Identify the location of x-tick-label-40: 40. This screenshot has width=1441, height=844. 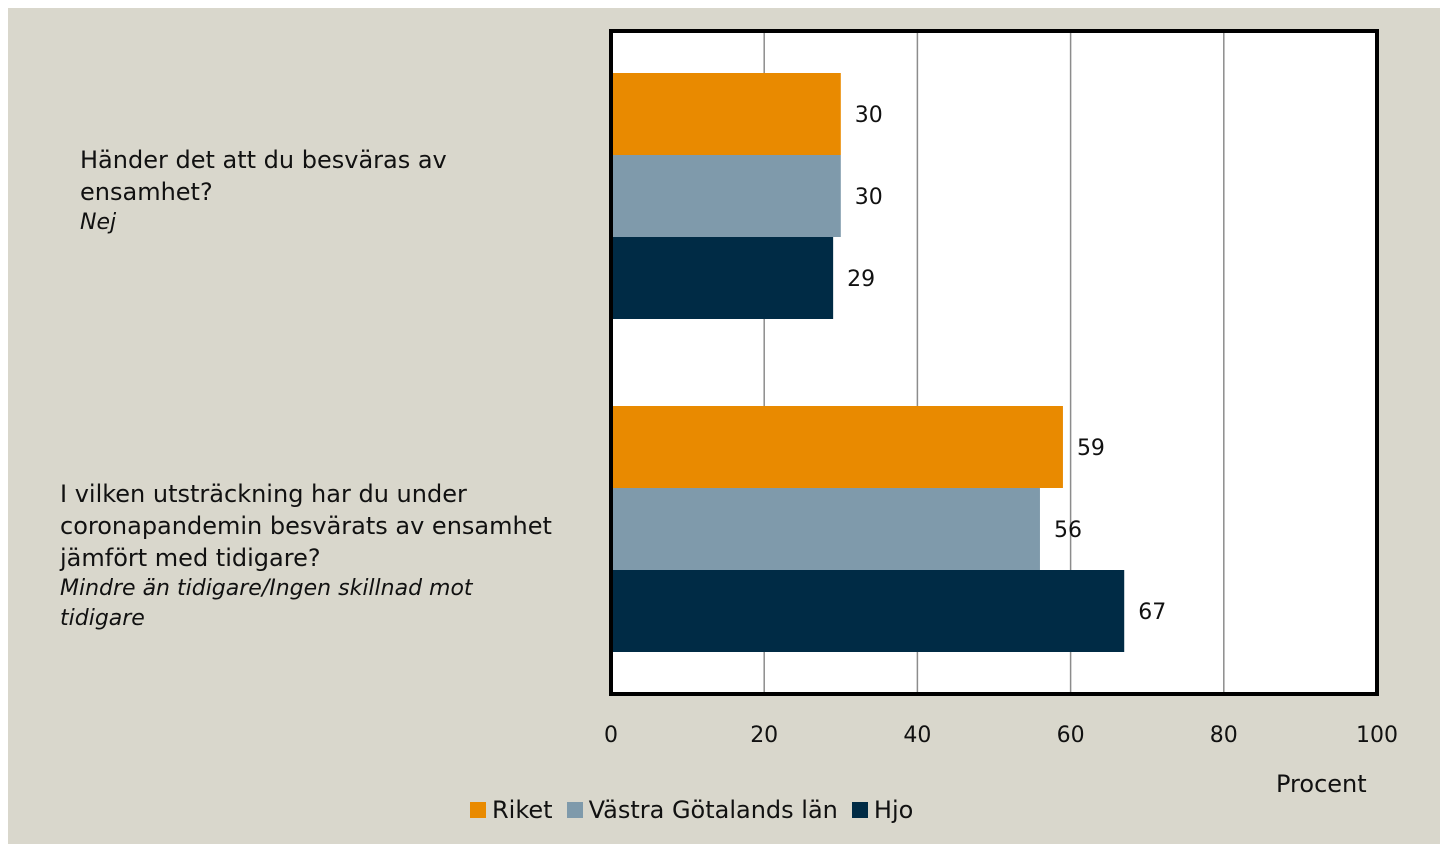
(917, 735).